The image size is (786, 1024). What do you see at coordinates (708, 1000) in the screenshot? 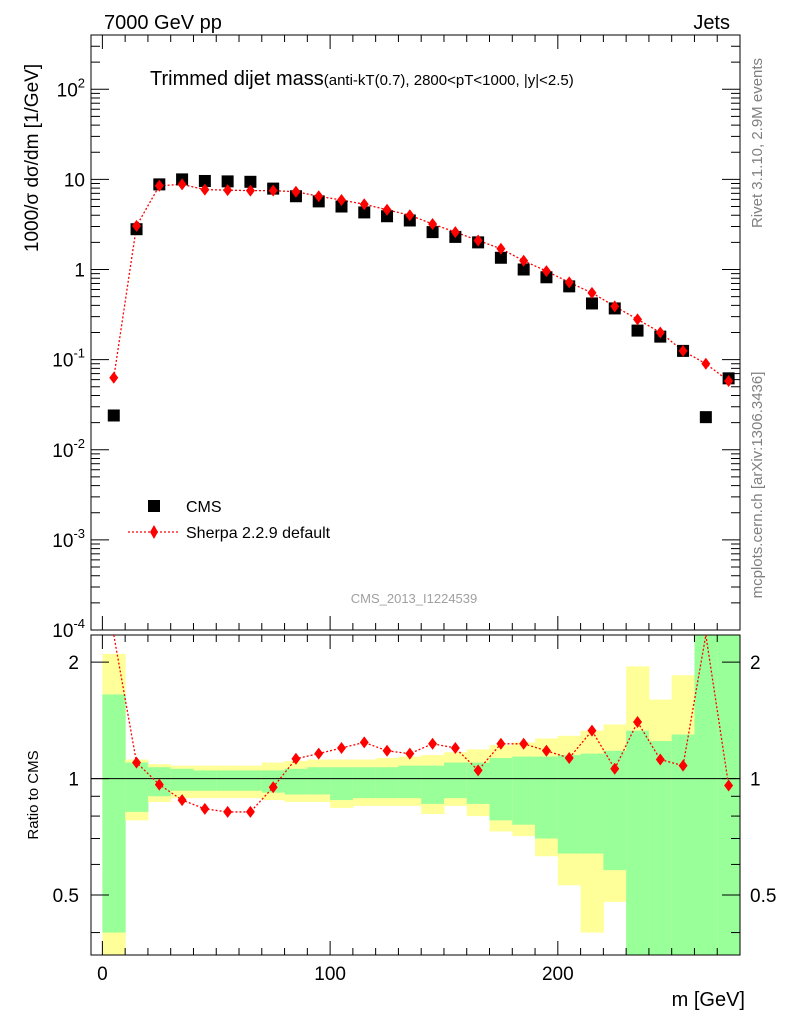
I see `x-axis-label: m [GeV]` at bounding box center [708, 1000].